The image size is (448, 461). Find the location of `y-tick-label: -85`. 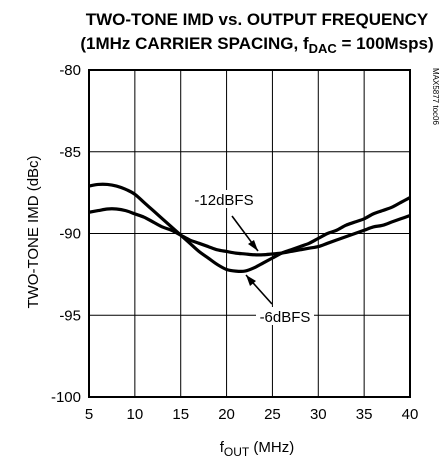

y-tick-label: -85 is located at coordinates (70, 152).